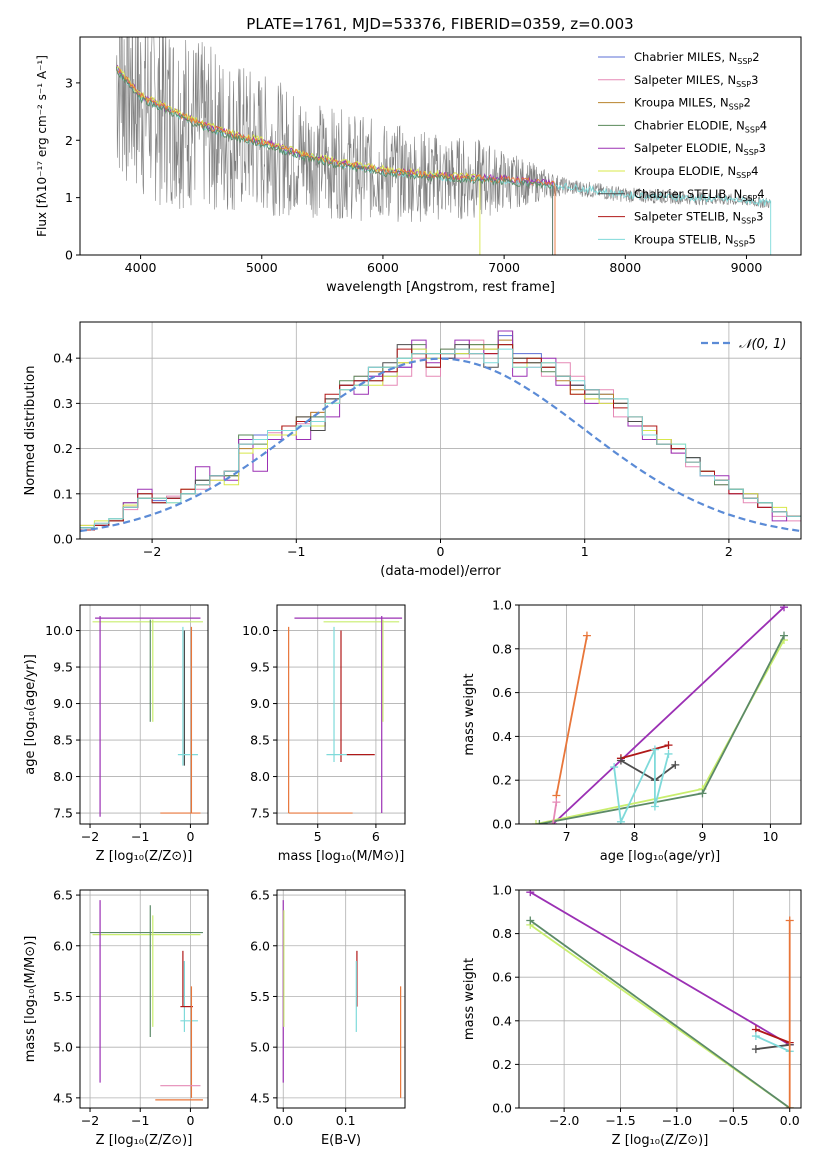 This screenshot has height=1170, width=819. I want to click on x-tick-label: 4000, so click(141, 267).